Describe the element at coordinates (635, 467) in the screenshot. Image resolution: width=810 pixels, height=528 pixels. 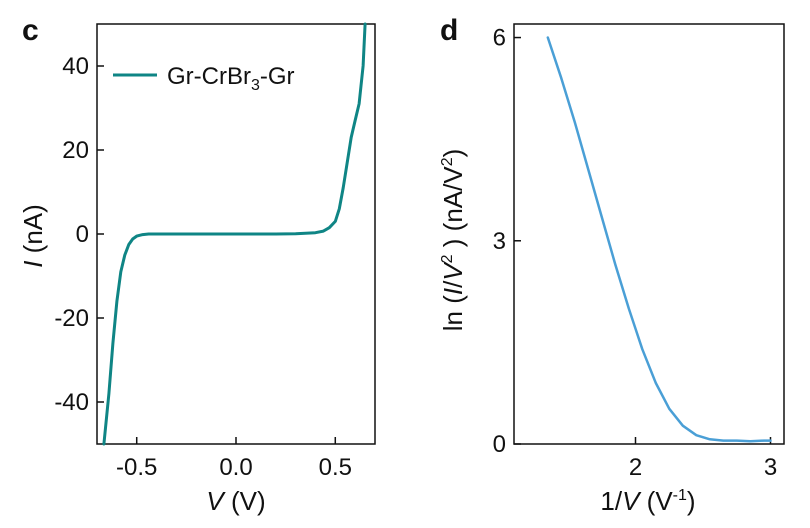
I see `x-tick-label: 2` at that location.